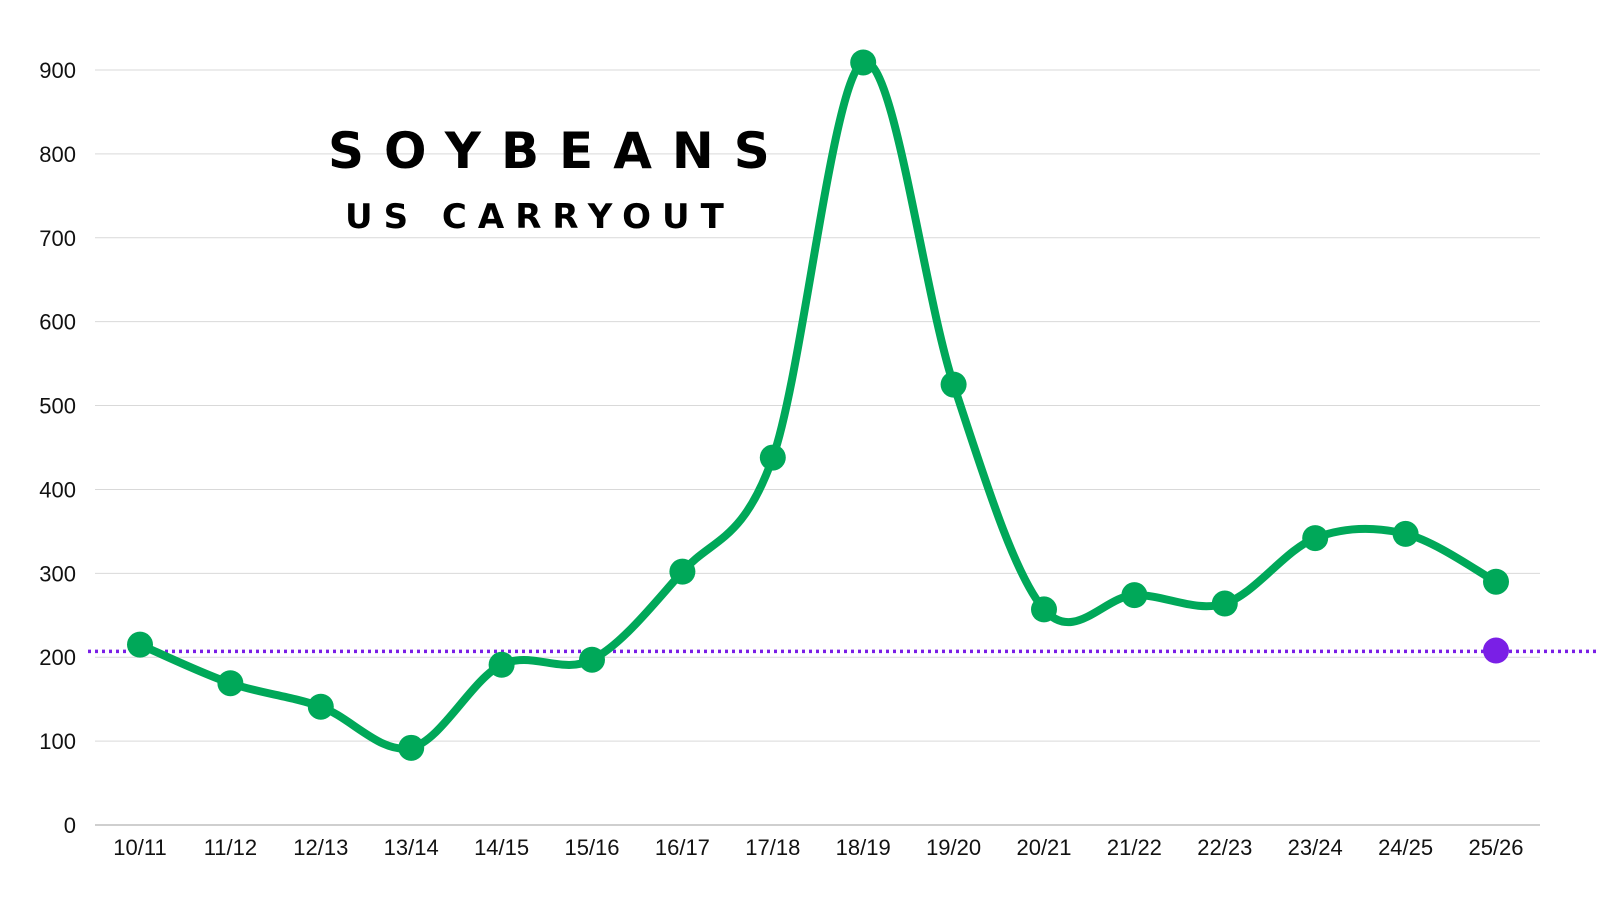 This screenshot has height=900, width=1600. What do you see at coordinates (1315, 847) in the screenshot?
I see `x-tick-label: 23/24` at bounding box center [1315, 847].